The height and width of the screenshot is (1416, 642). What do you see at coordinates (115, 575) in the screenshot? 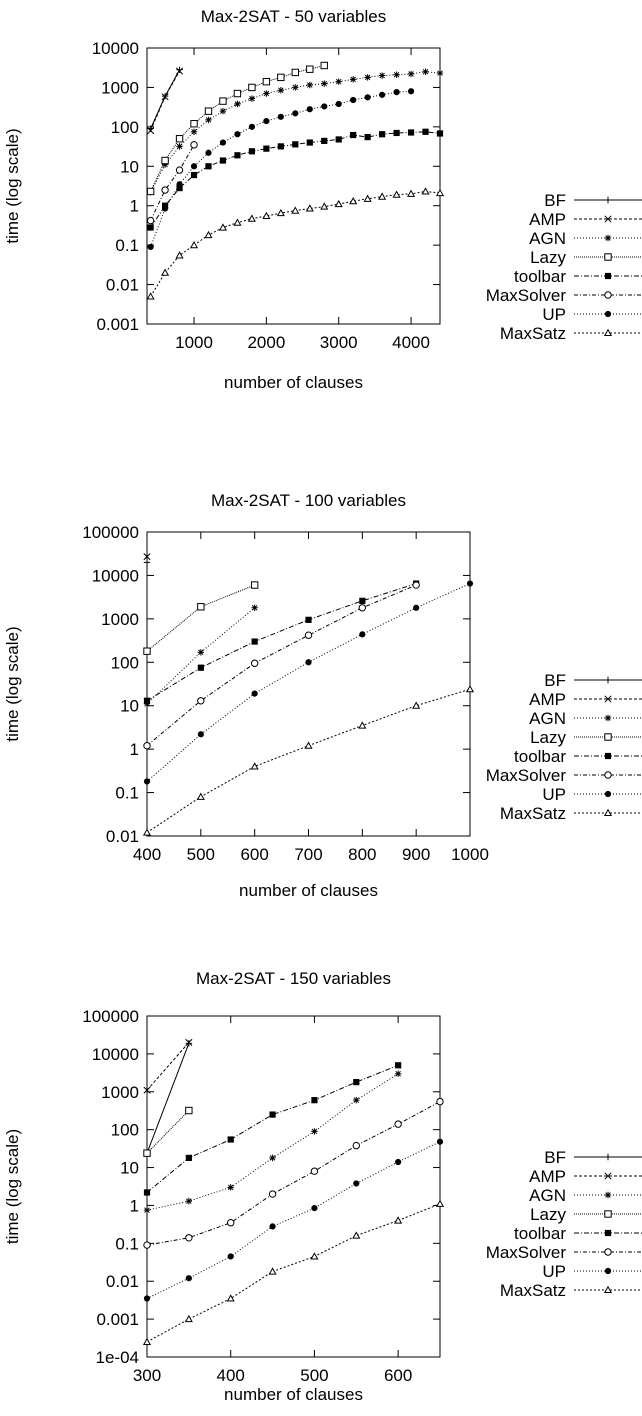
I see `y-tick-label: 10000` at bounding box center [115, 575].